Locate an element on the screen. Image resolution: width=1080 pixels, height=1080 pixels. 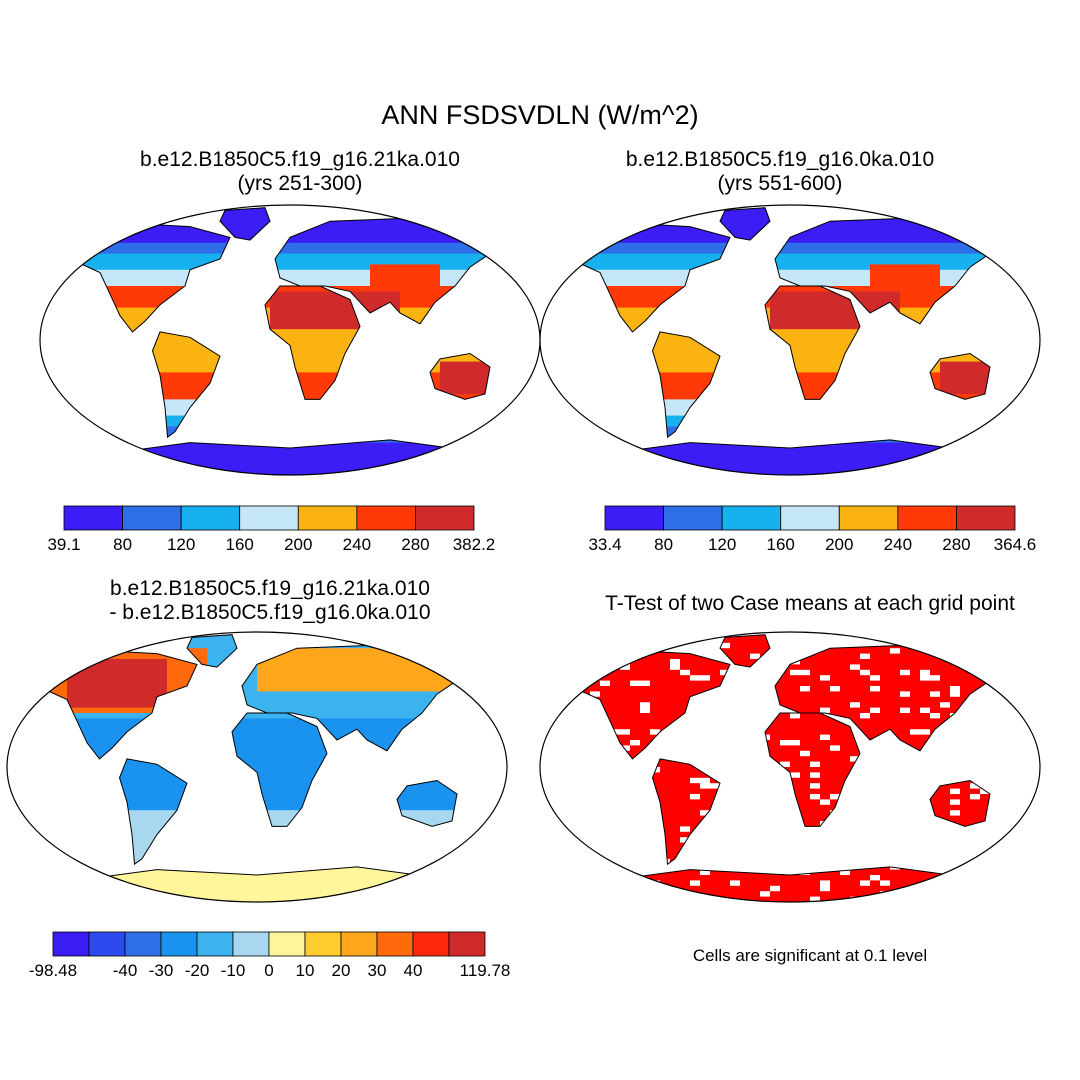
colorbar-1-label-3: 120 is located at coordinates (181, 544).